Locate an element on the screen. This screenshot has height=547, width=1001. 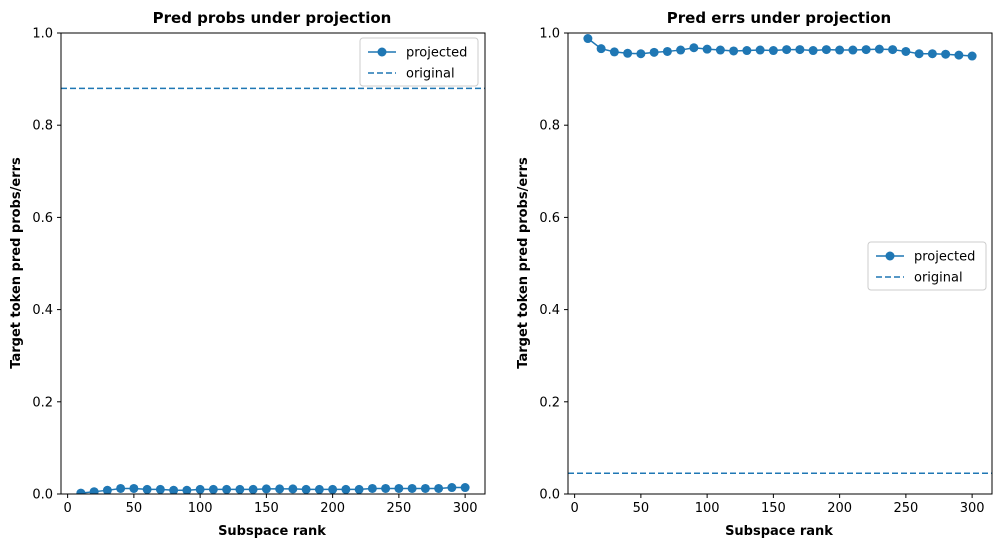
y-axis-label: Target token pred probs/errs is located at coordinates (16, 263).